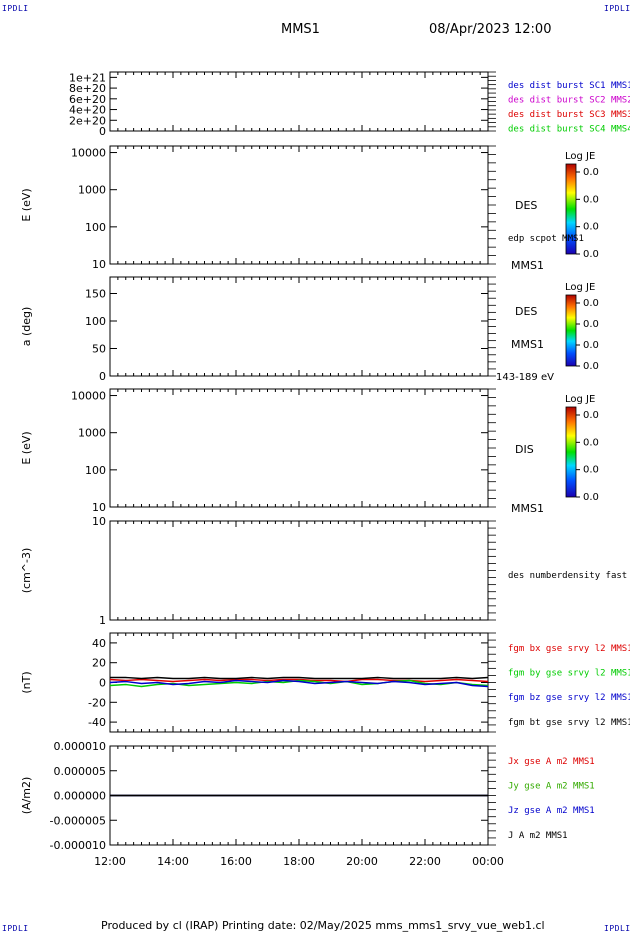 Image resolution: width=630 pixels, height=934 pixels. What do you see at coordinates (87, 77) in the screenshot?
I see `y-tick-label: 1e+21` at bounding box center [87, 77].